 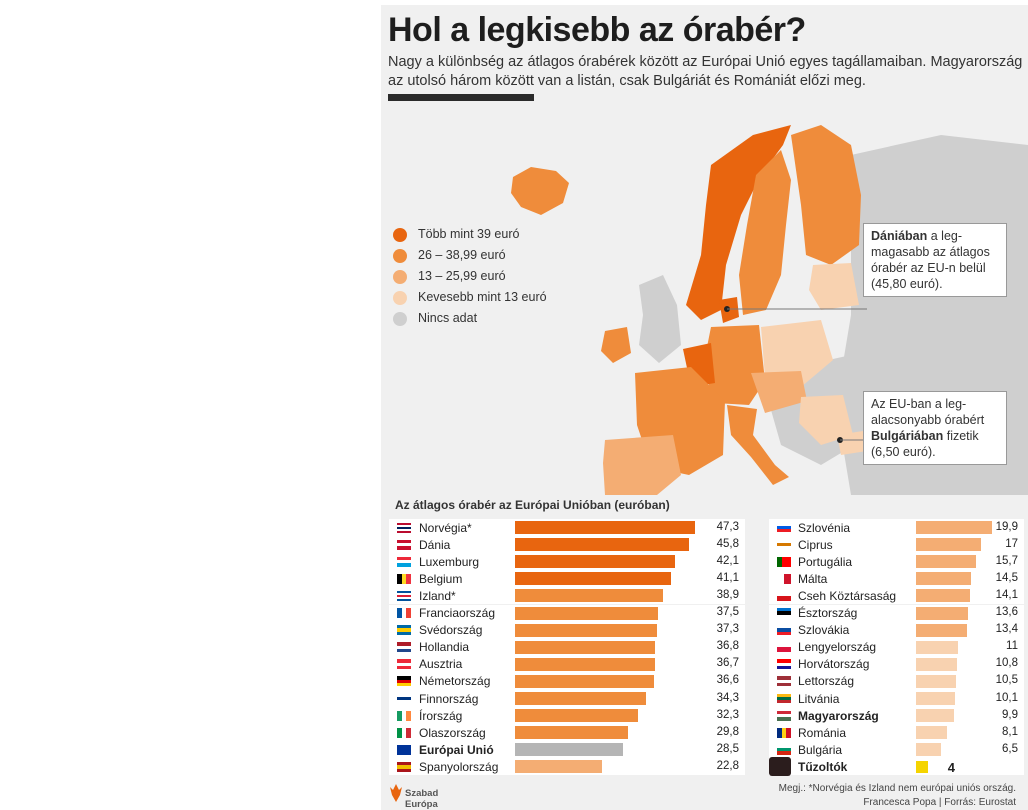 I want to click on france-flag-icon, so click(x=404, y=613).